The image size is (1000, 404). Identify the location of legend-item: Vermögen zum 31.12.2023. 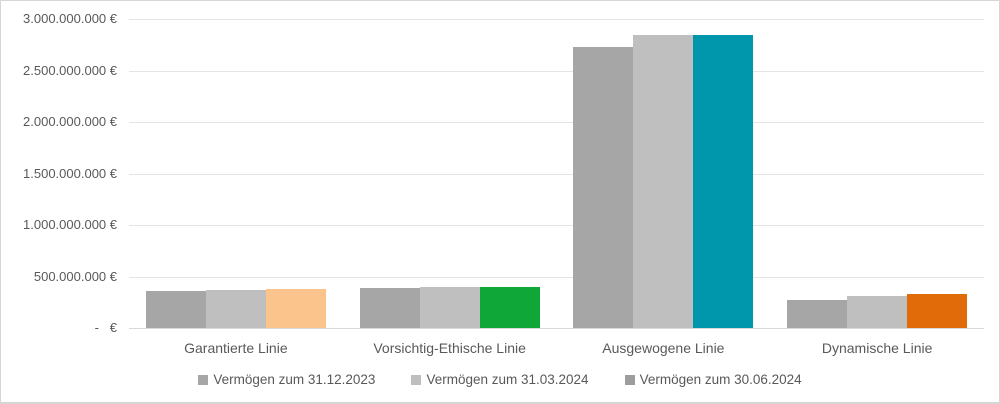
(286, 379).